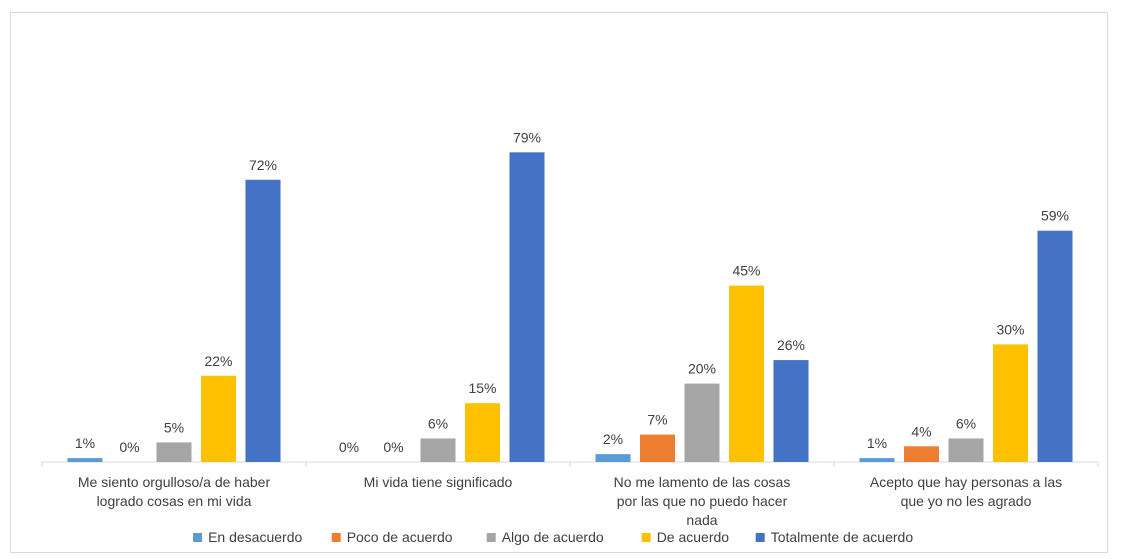 This screenshot has height=559, width=1124. I want to click on data-label: 20%, so click(702, 369).